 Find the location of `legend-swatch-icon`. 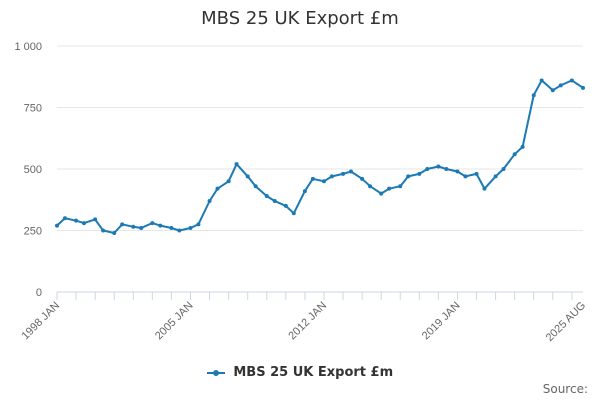

legend-swatch-icon is located at coordinates (215, 373).